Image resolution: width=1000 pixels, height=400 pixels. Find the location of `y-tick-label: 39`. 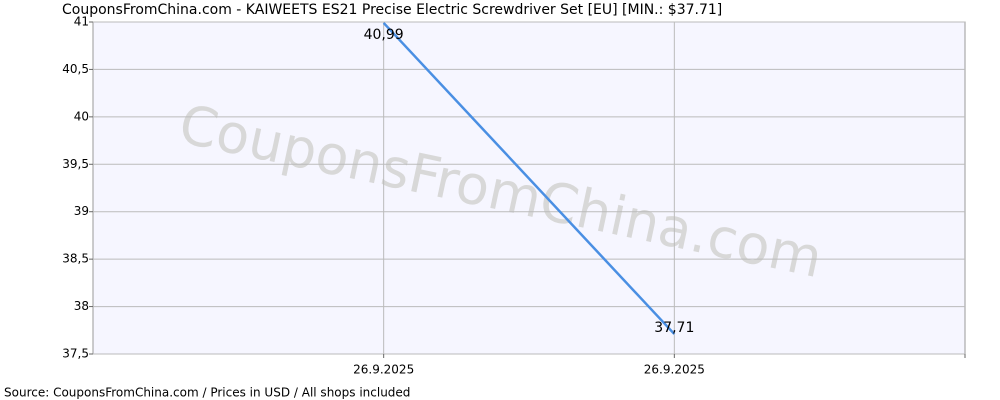

y-tick-label: 39 is located at coordinates (81, 211).